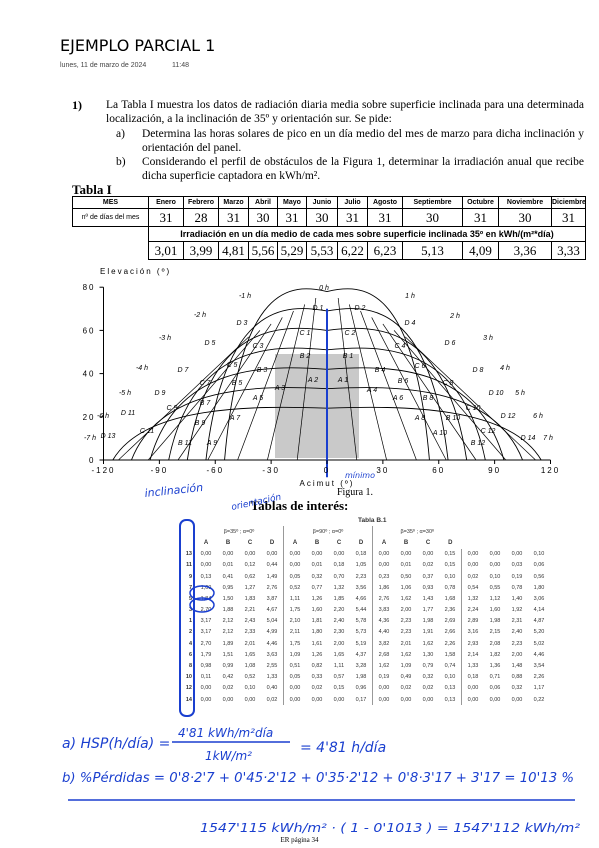 This screenshot has height=848, width=599. Describe the element at coordinates (372, 521) in the screenshot. I see `table-title: Tabla B.1` at that location.